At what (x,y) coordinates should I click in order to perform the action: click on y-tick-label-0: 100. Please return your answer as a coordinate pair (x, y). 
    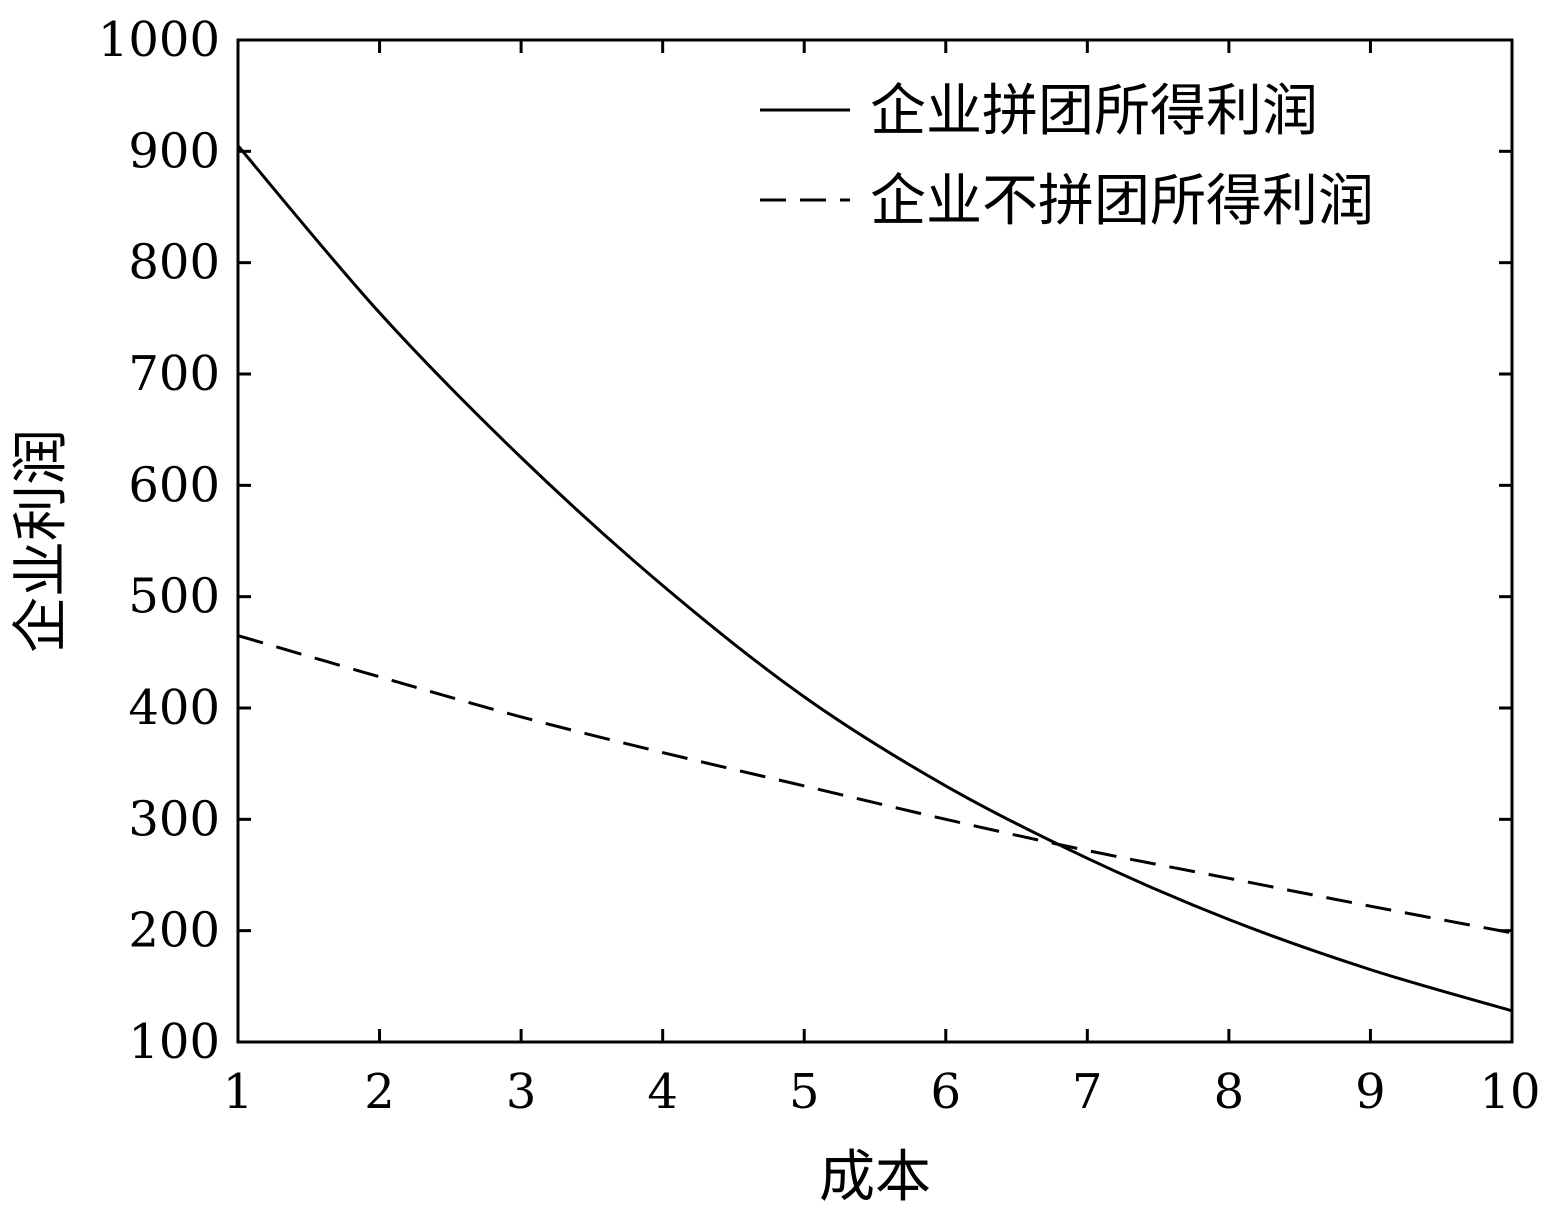
    Looking at the image, I should click on (174, 1042).